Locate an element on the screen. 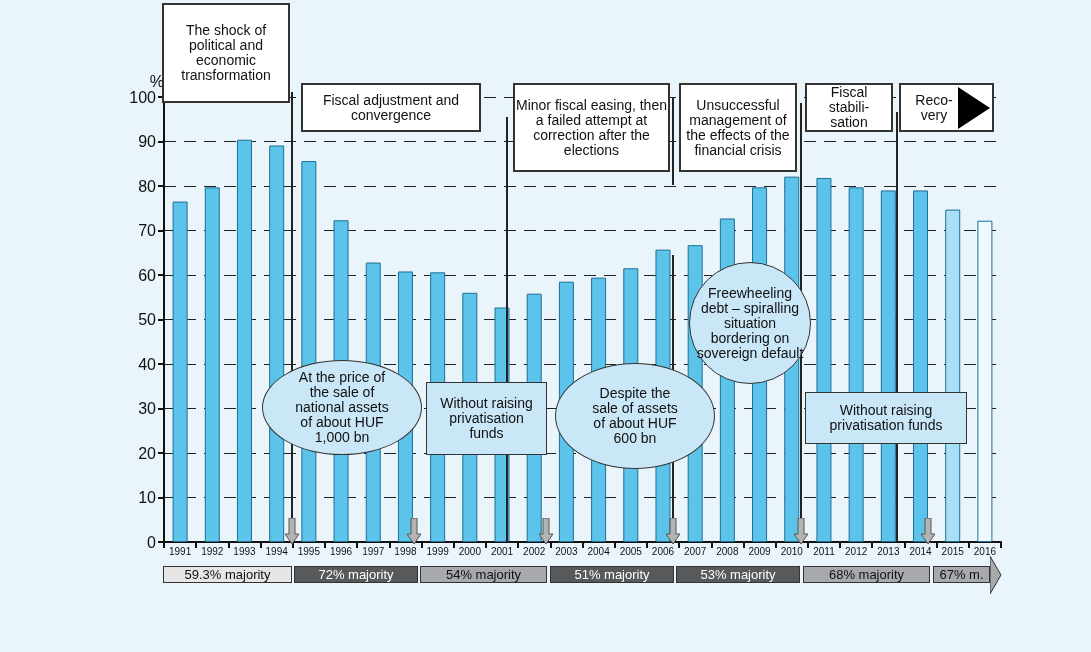  x-tick-label: 1997 is located at coordinates (373, 551).